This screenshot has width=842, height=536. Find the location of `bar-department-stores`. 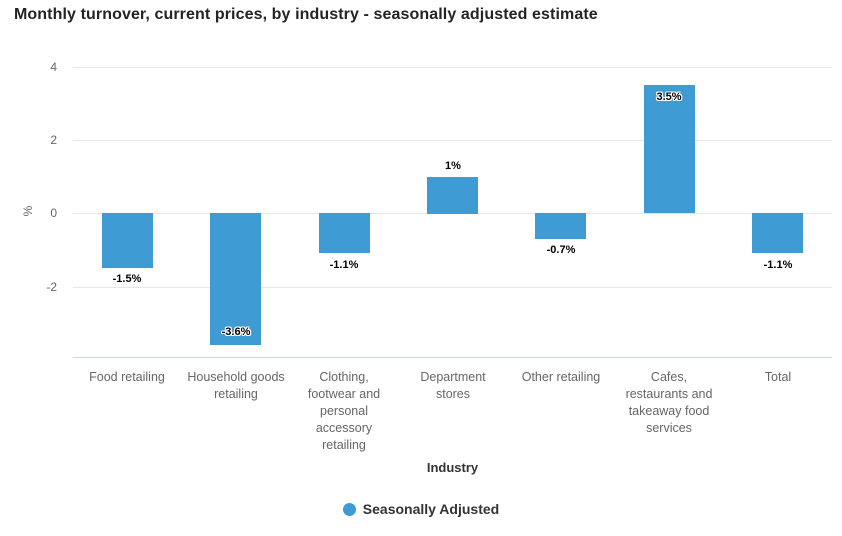

bar-department-stores is located at coordinates (452, 195).